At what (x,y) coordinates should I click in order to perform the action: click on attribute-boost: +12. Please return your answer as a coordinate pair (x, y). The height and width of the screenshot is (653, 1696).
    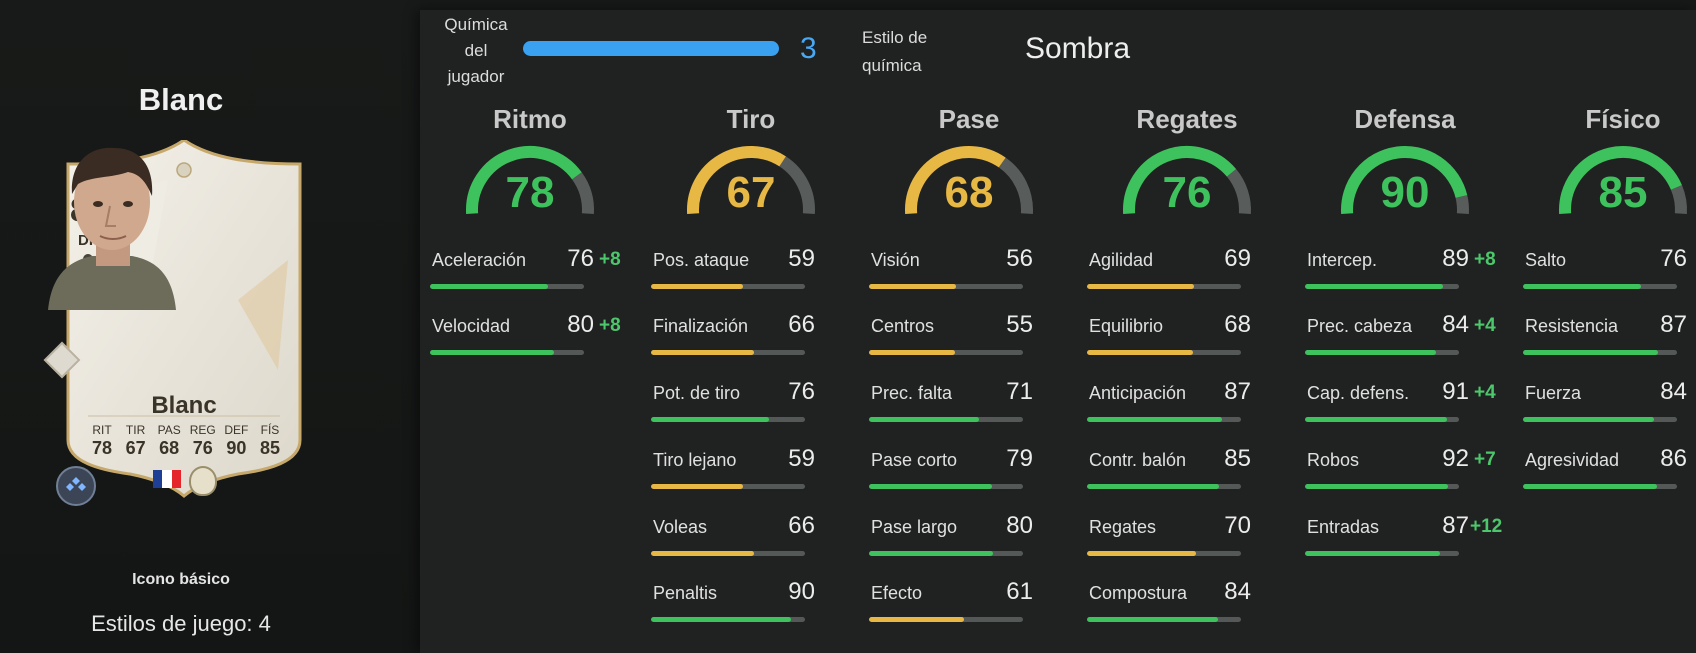
    Looking at the image, I should click on (1486, 526).